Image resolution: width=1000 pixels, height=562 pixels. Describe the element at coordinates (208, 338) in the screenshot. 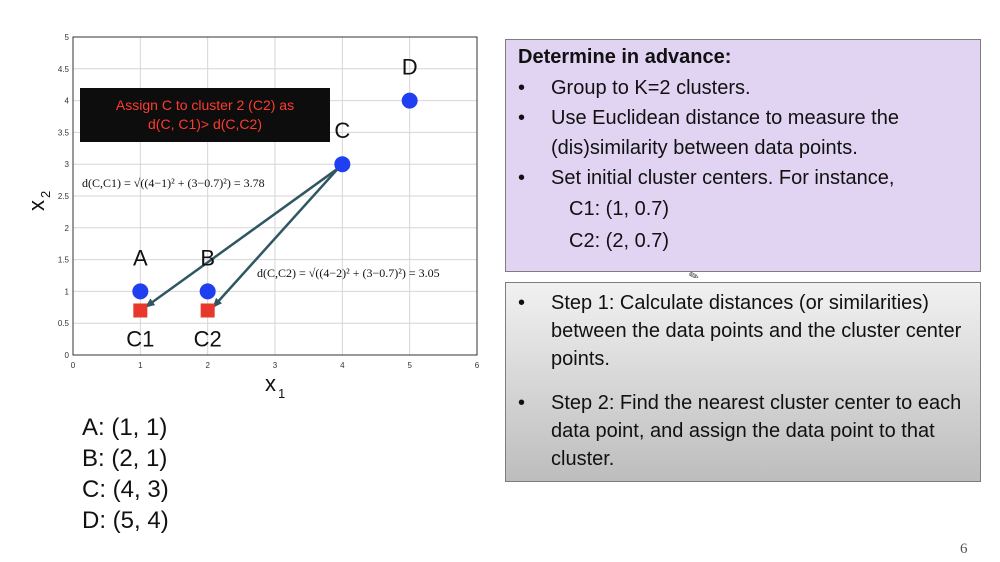

I see `cluster-center-label: C2` at that location.